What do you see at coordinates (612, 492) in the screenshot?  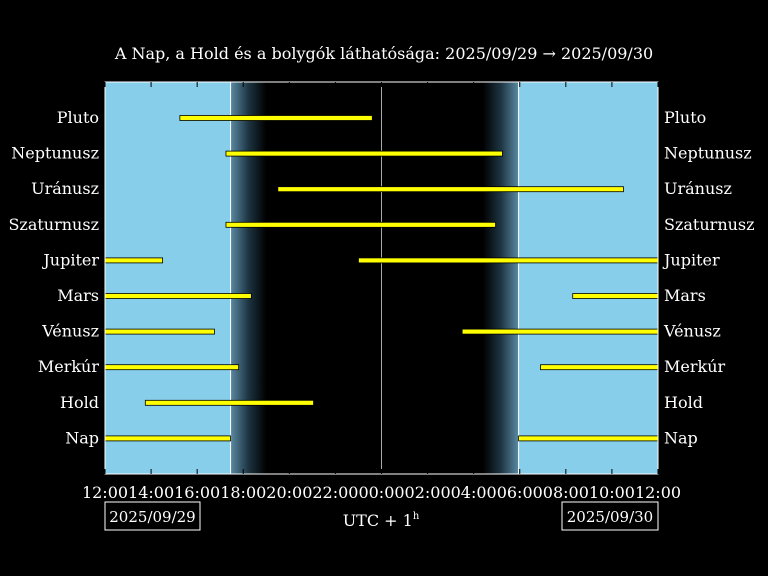 I see `x-tick-label-11: 10:00` at bounding box center [612, 492].